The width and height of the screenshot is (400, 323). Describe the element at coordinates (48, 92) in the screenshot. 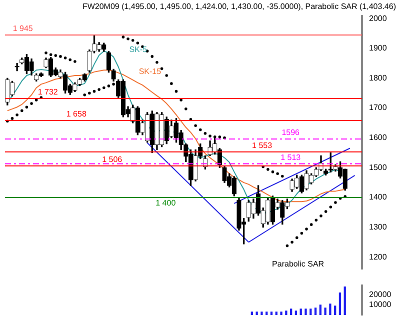

I see `ref-line-label: 1 732` at that location.